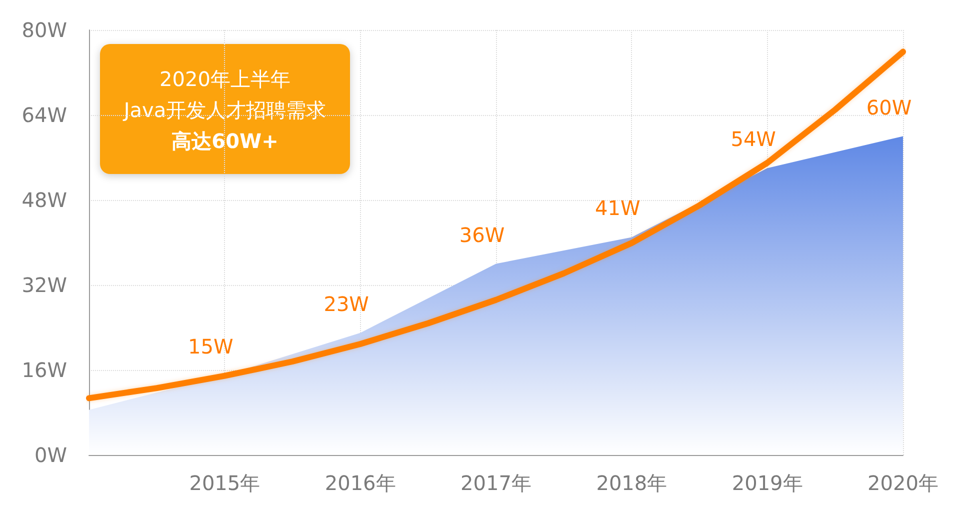  I want to click on x-tick-label: 2019年, so click(767, 483).